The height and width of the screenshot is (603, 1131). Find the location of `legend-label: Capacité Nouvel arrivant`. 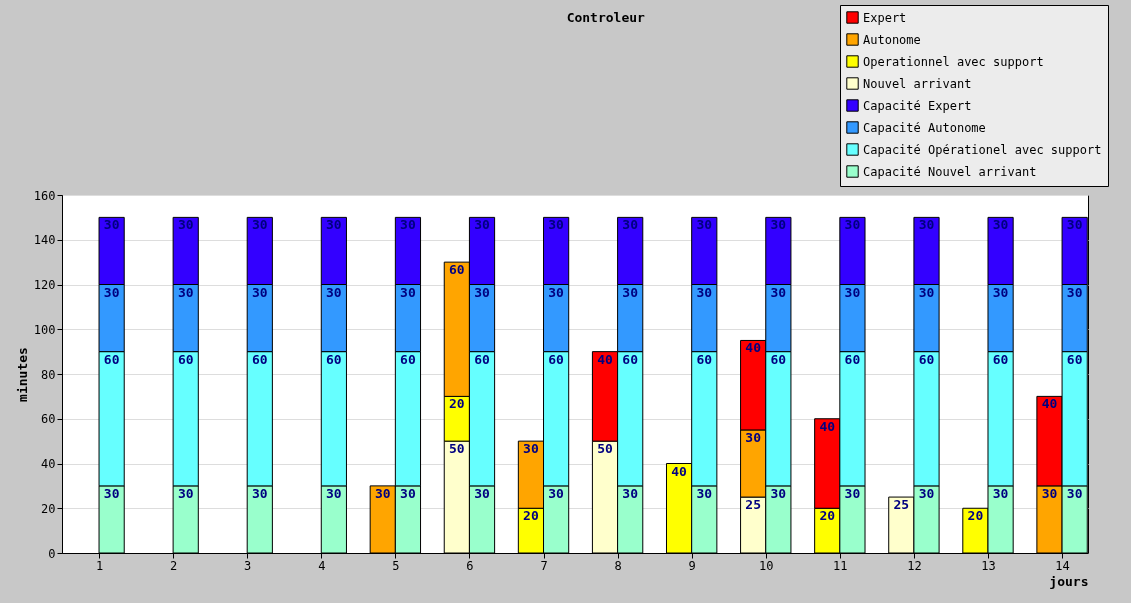

legend-label: Capacité Nouvel arrivant is located at coordinates (950, 171).